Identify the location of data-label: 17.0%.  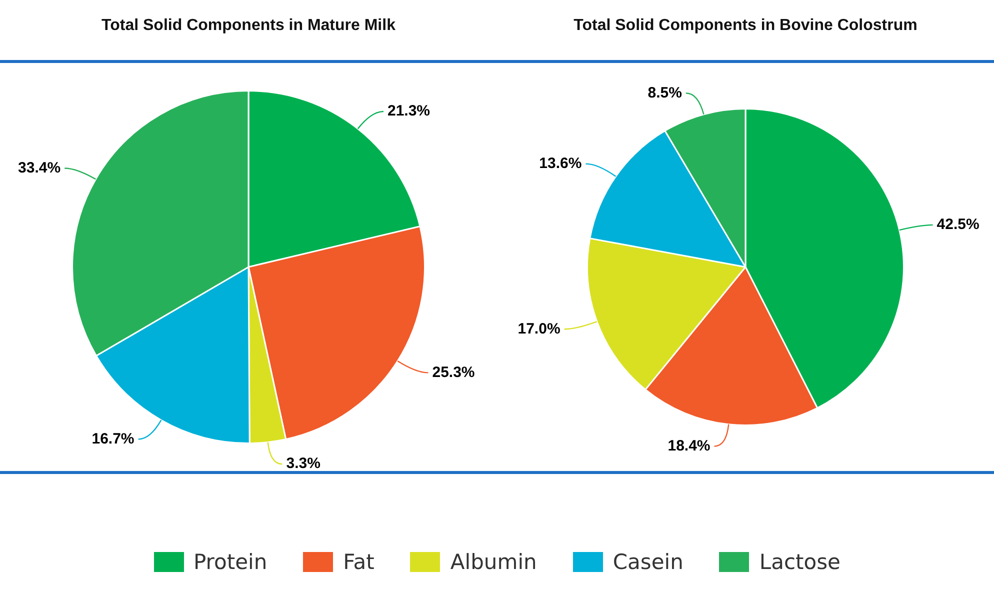
(539, 329).